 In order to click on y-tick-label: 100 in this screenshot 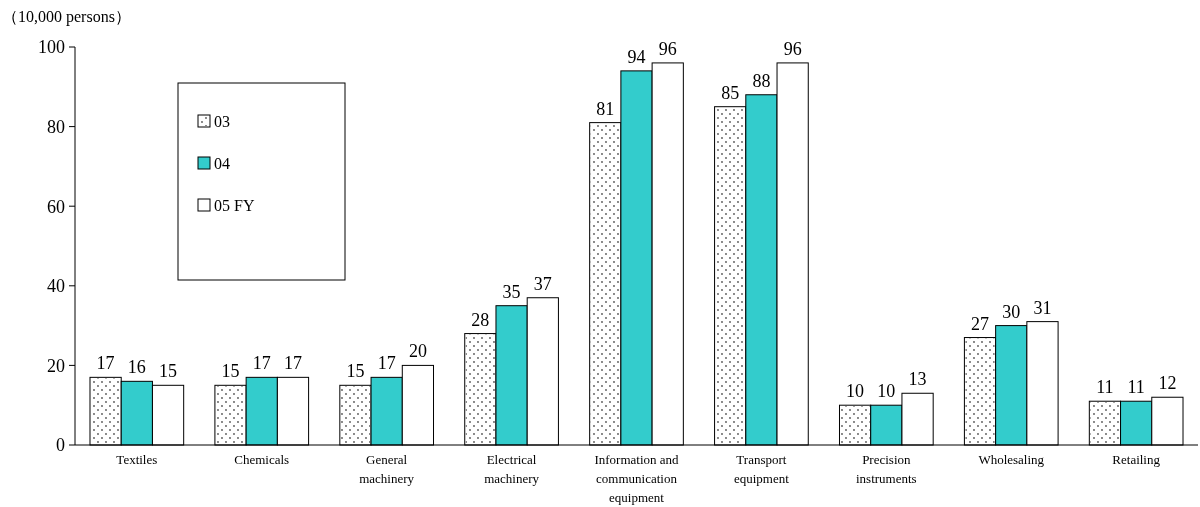, I will do `click(51, 47)`.